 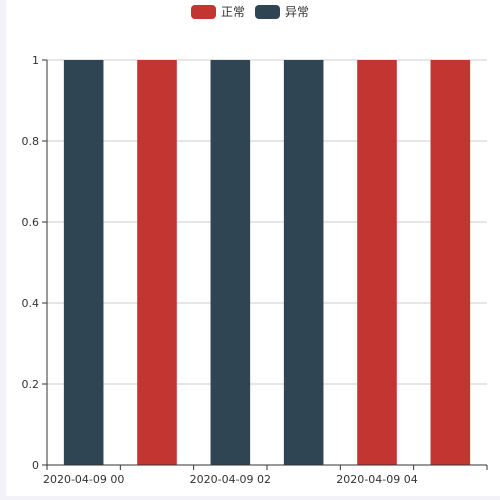 What do you see at coordinates (250, 498) in the screenshot?
I see `bottom-border-strip` at bounding box center [250, 498].